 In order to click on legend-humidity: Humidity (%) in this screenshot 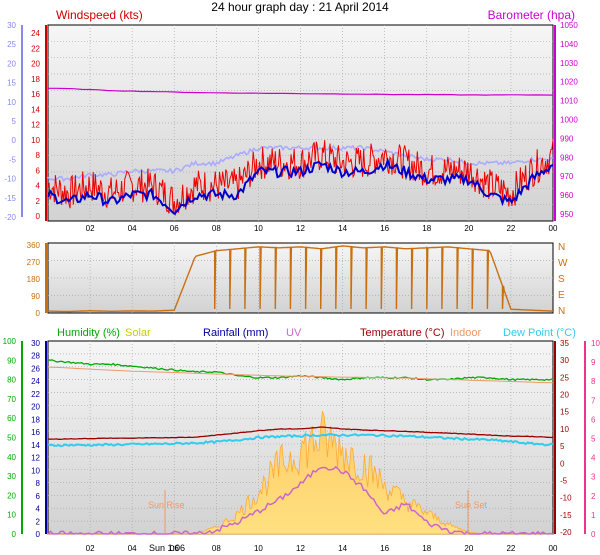, I will do `click(88, 333)`.